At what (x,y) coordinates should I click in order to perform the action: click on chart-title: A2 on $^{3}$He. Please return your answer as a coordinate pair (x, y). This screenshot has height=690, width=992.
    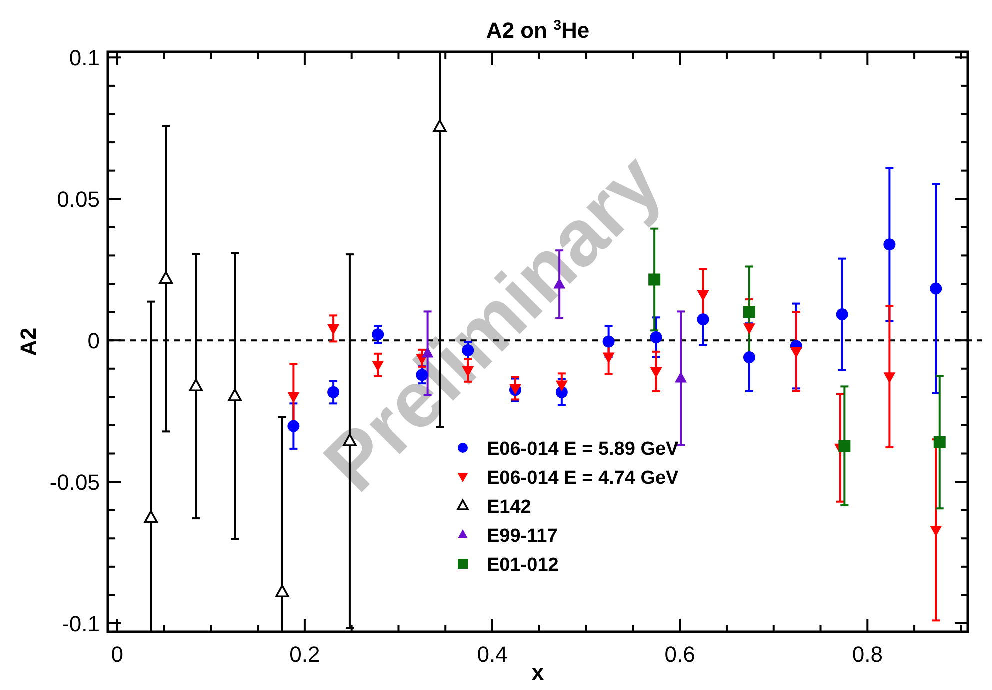
    Looking at the image, I should click on (538, 30).